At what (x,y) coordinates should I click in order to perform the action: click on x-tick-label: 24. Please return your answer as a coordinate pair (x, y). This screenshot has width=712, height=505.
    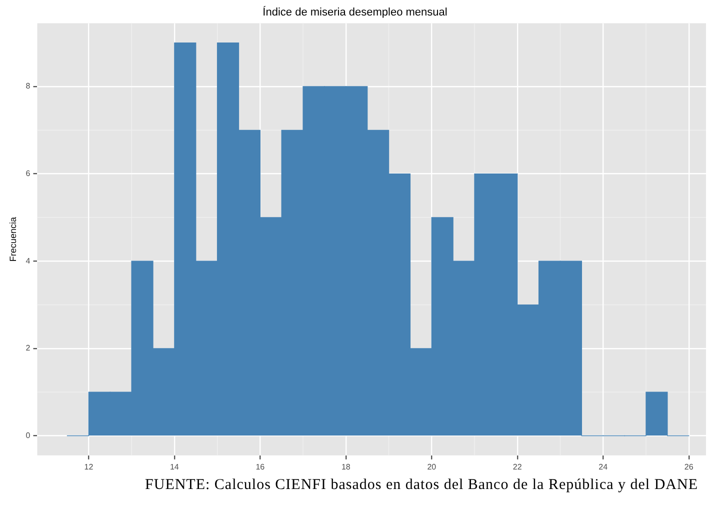
    Looking at the image, I should click on (603, 467).